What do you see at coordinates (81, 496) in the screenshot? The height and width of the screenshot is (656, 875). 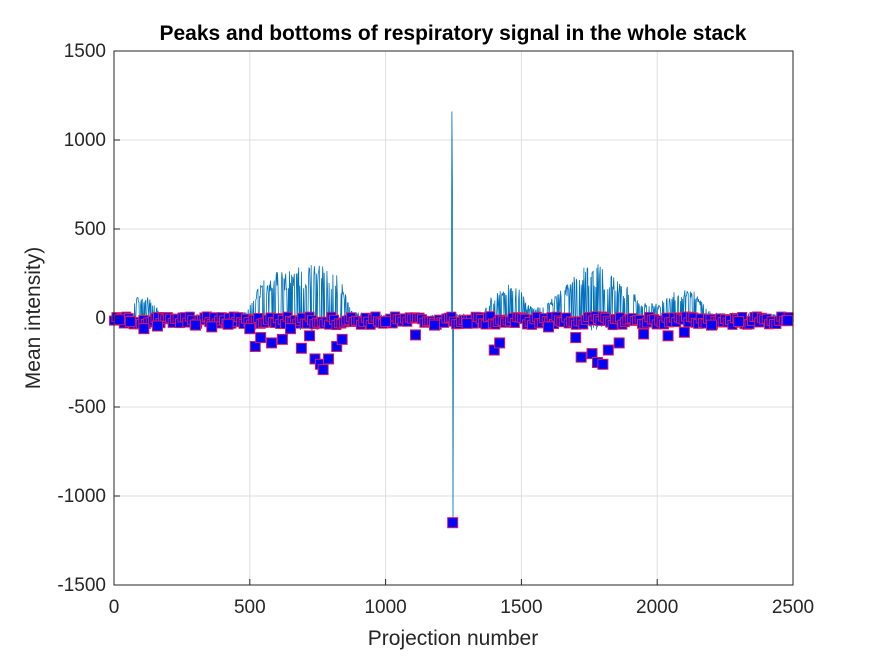 I see `y-tick-label: -1000` at bounding box center [81, 496].